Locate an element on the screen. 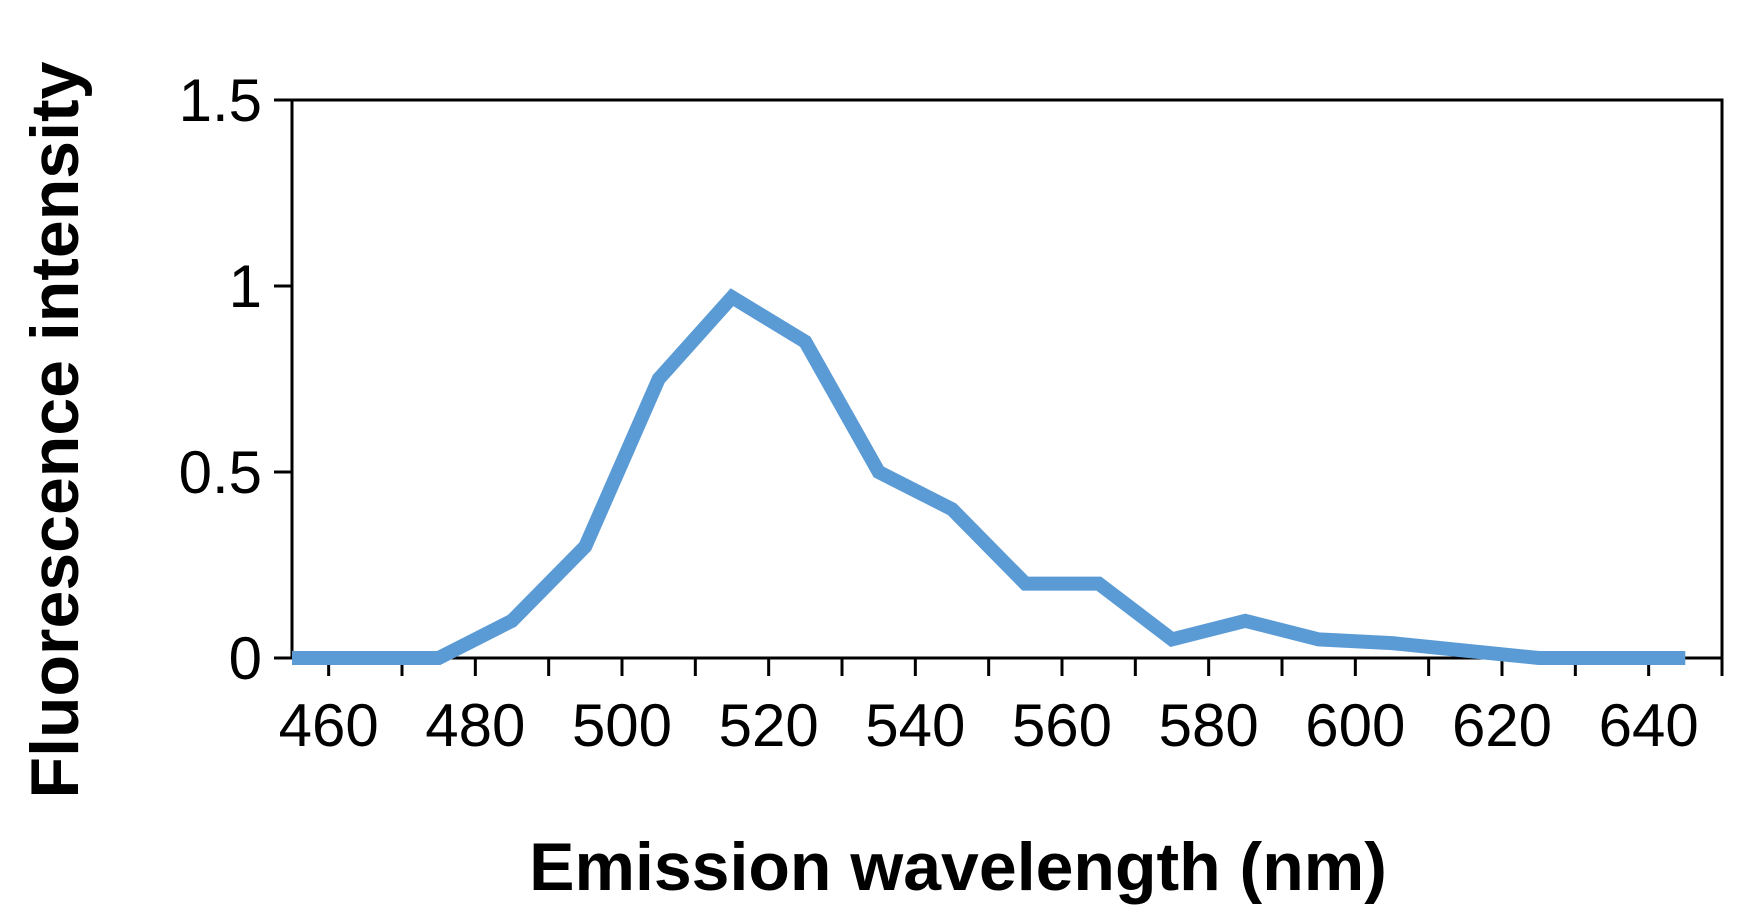 The width and height of the screenshot is (1741, 922). x-axis-title: Emission wavelength (nm) is located at coordinates (958, 867).